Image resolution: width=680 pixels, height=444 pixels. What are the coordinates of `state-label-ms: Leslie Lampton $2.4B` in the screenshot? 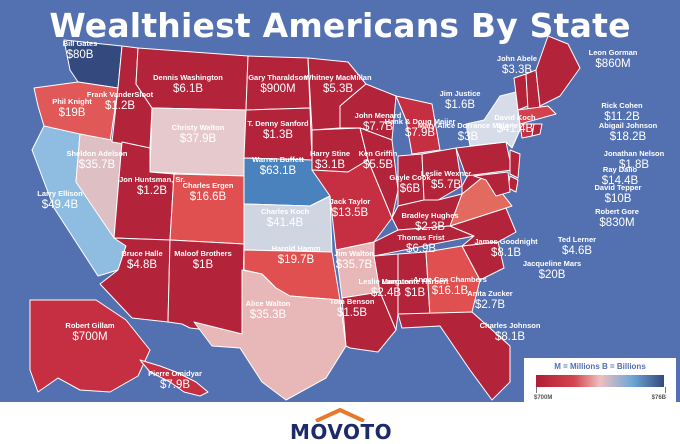 It's located at (386, 288).